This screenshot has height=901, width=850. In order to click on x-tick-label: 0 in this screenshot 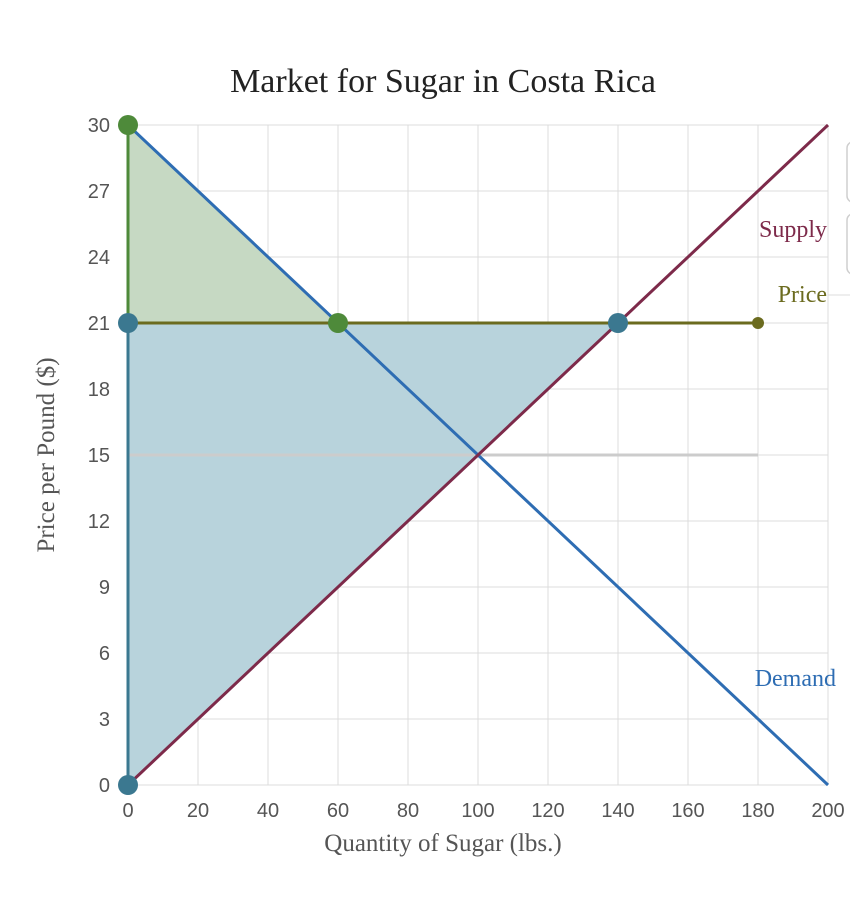, I will do `click(127, 811)`.